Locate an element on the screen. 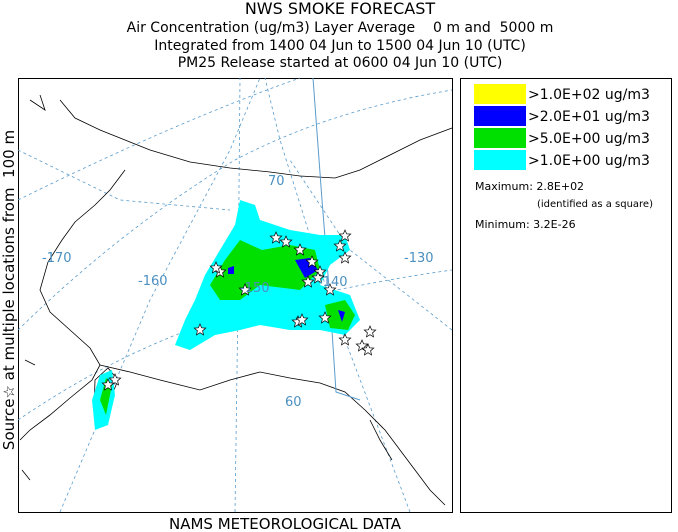  minimum: Minimum: 3.2E-26 is located at coordinates (525, 224).